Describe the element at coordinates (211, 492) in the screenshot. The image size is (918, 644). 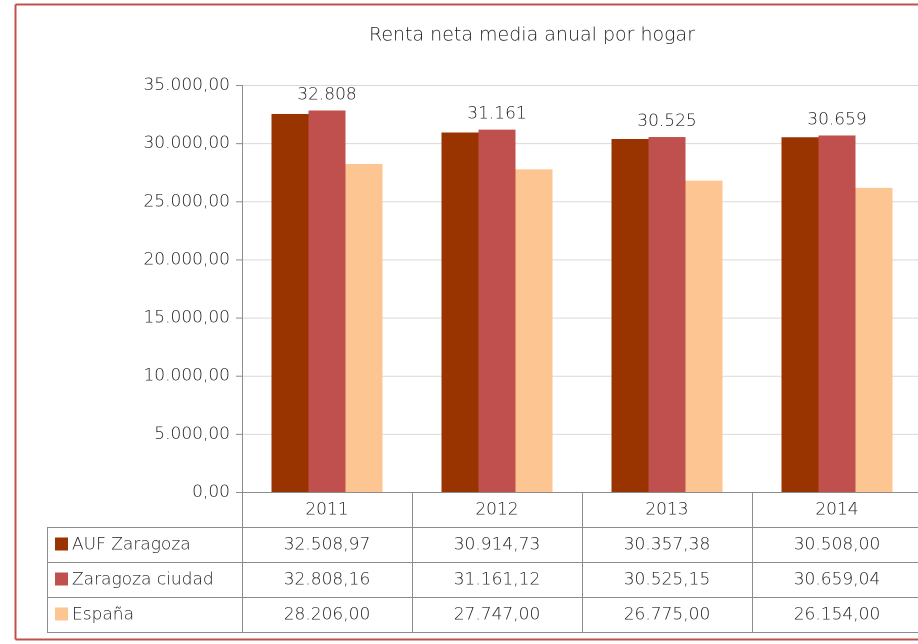
I see `y-tick-label: 0,00` at that location.